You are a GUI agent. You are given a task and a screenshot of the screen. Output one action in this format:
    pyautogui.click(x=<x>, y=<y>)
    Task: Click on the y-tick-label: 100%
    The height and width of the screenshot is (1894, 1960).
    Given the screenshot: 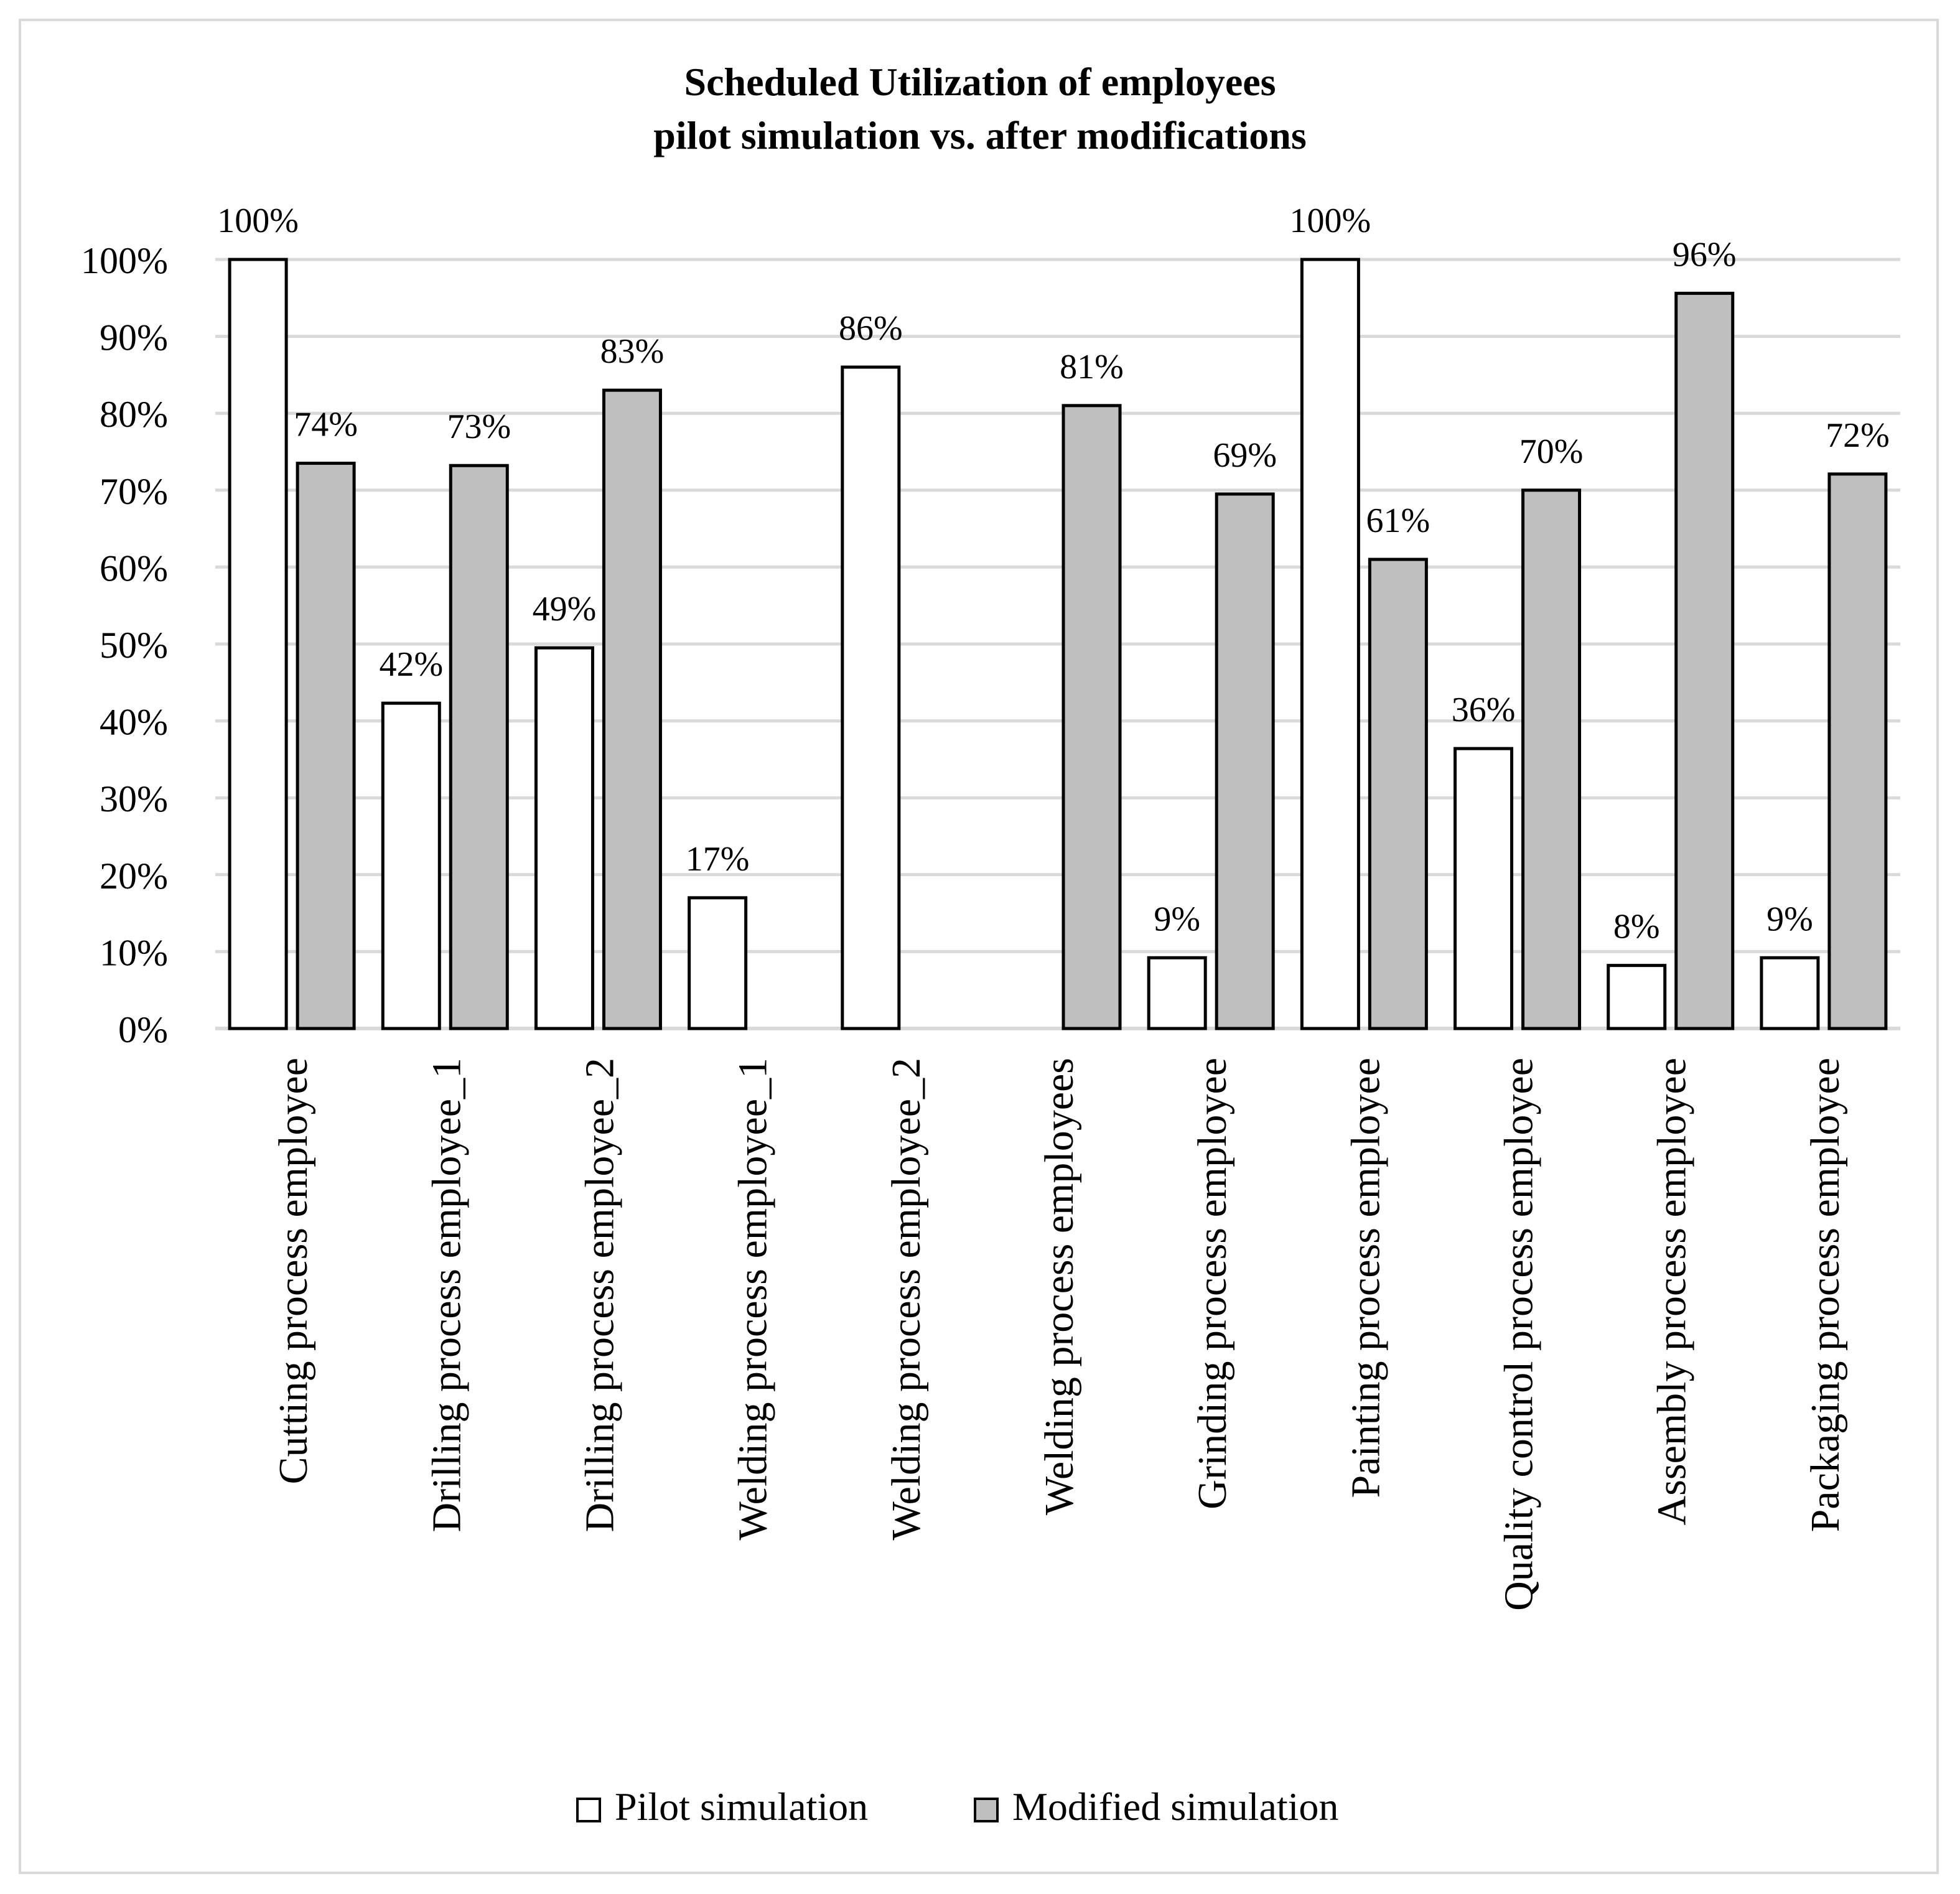 What is the action you would take?
    pyautogui.click(x=124, y=260)
    